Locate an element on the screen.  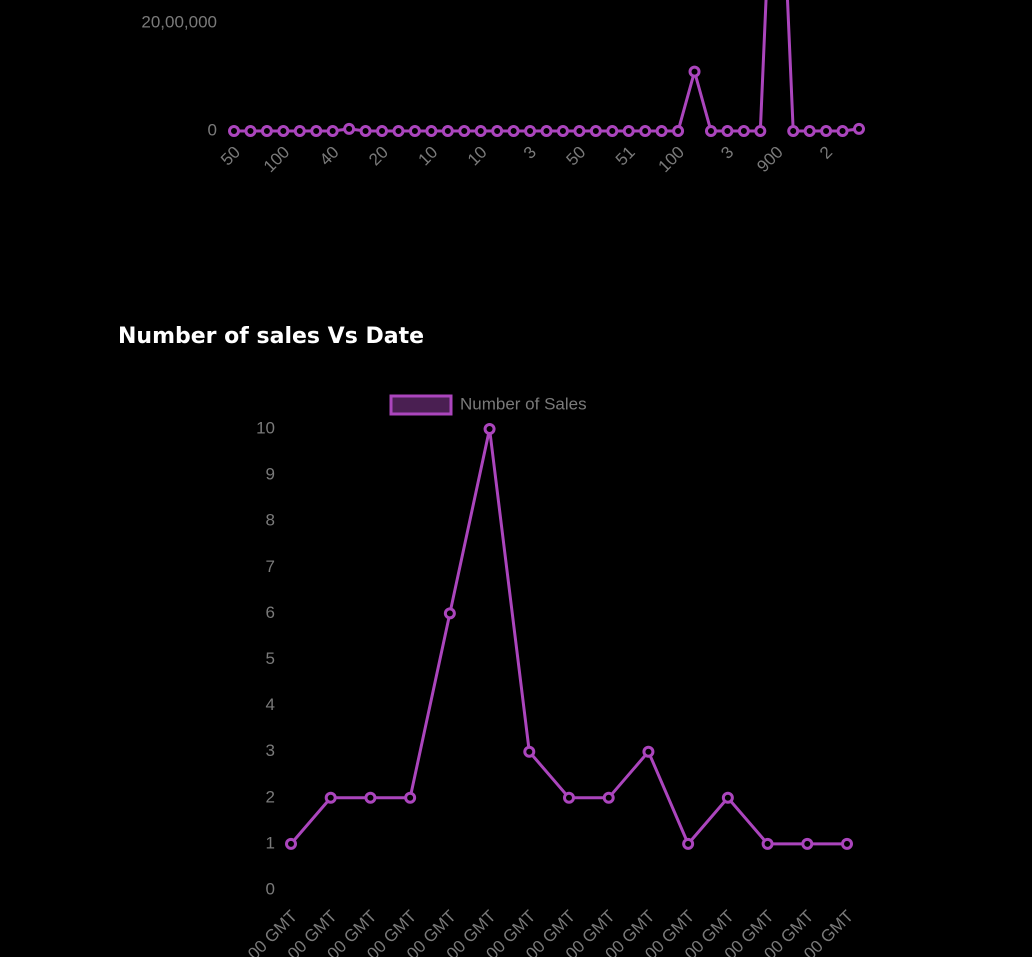
y-tick-label: 2 is located at coordinates (270, 796).